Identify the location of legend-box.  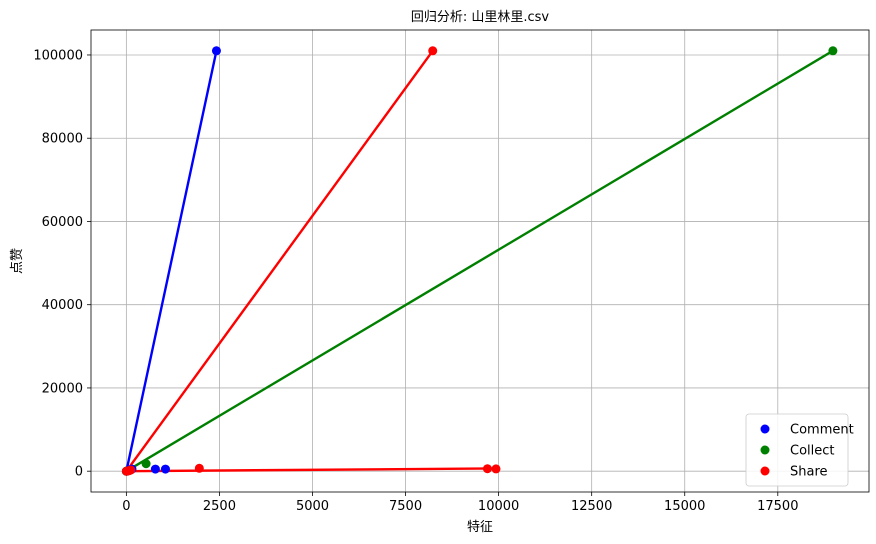
(797, 450).